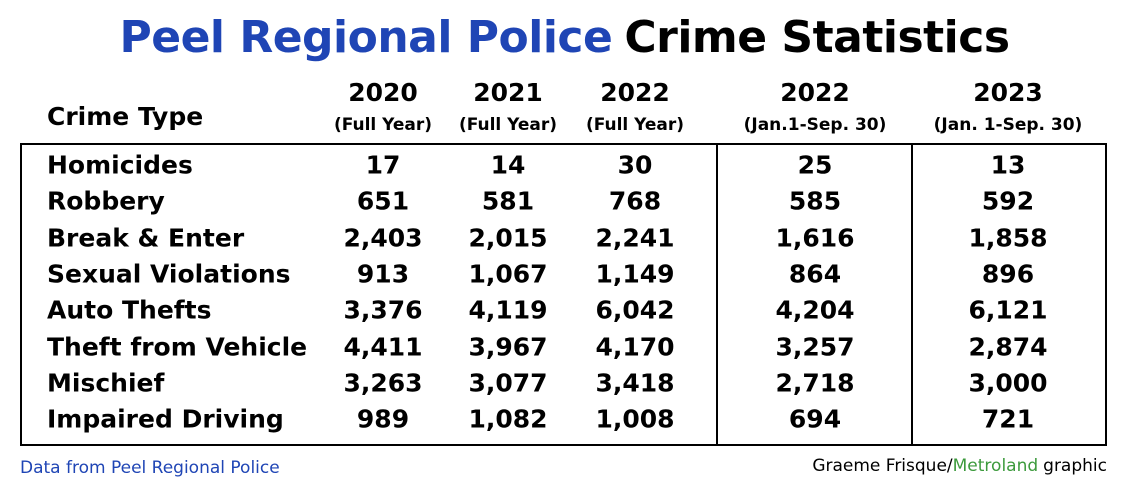 This screenshot has height=500, width=1129. Describe the element at coordinates (1008, 274) in the screenshot. I see `cell-value: 896` at that location.